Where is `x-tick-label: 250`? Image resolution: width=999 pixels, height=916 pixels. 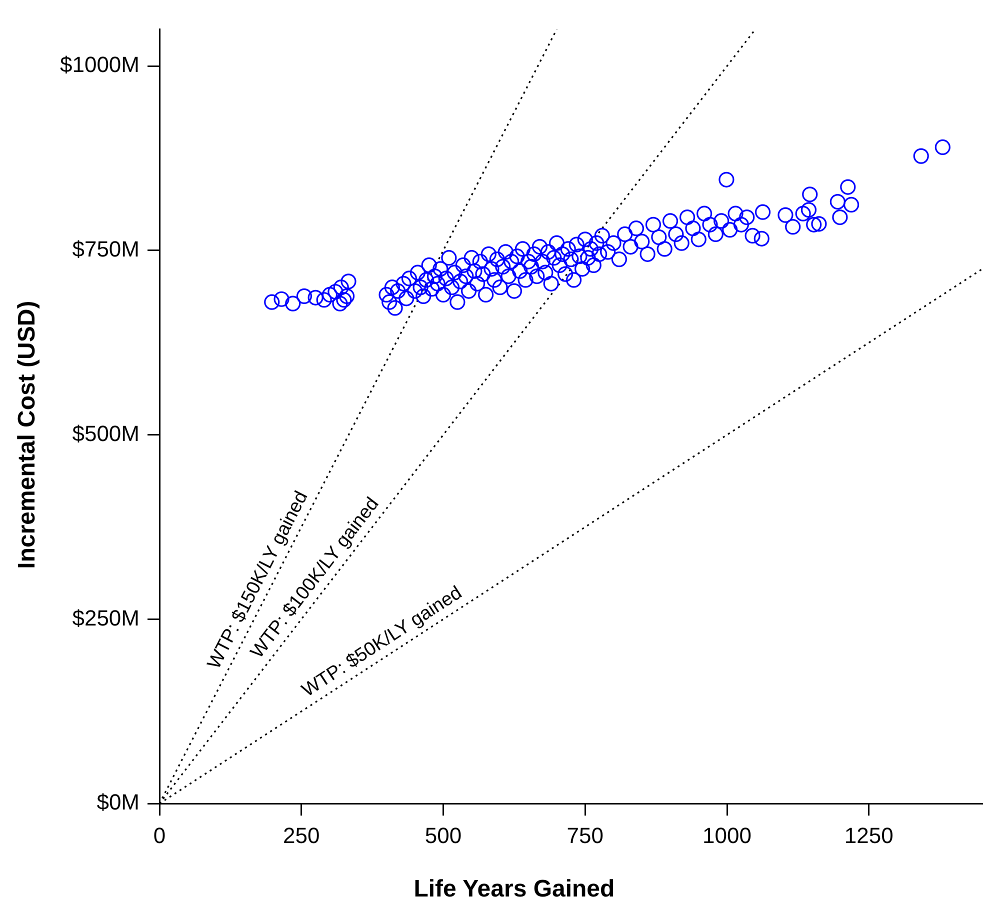
x-tick-label: 250 is located at coordinates (301, 835).